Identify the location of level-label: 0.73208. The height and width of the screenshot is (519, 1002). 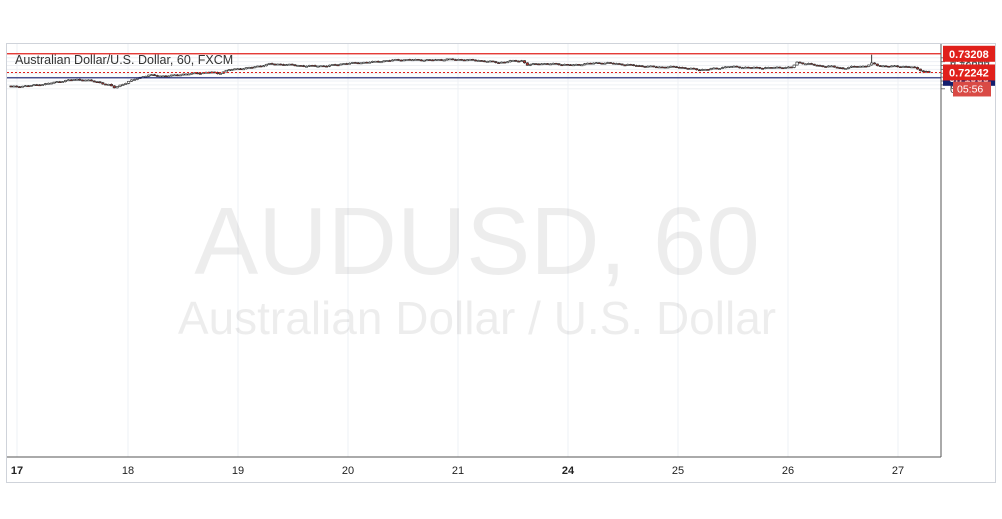
(969, 55).